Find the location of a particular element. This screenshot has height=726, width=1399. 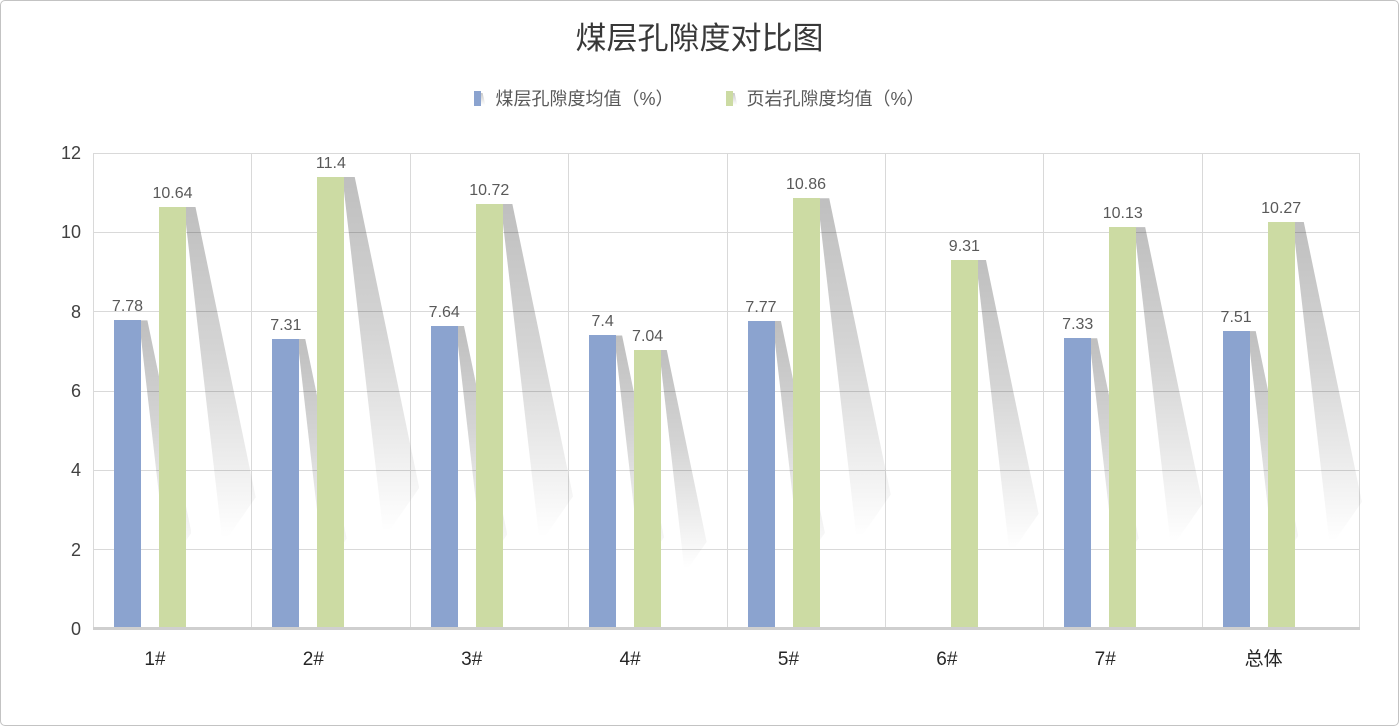

shale-data-label: 11.4 is located at coordinates (330, 163).